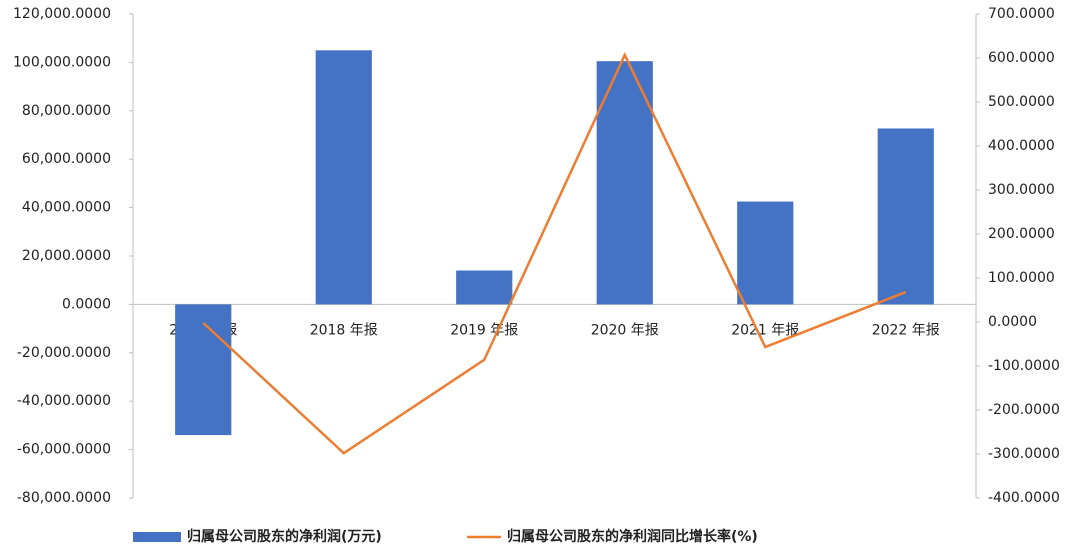 The width and height of the screenshot is (1080, 555). What do you see at coordinates (64, 401) in the screenshot?
I see `y-tick-label: -40,000.0000` at bounding box center [64, 401].